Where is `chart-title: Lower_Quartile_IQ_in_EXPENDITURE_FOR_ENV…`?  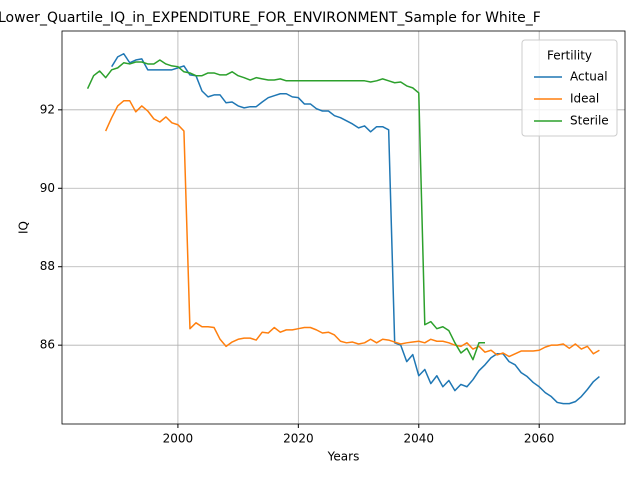 chart-title: Lower_Quartile_IQ_in_EXPENDITURE_FOR_ENV… is located at coordinates (270, 18).